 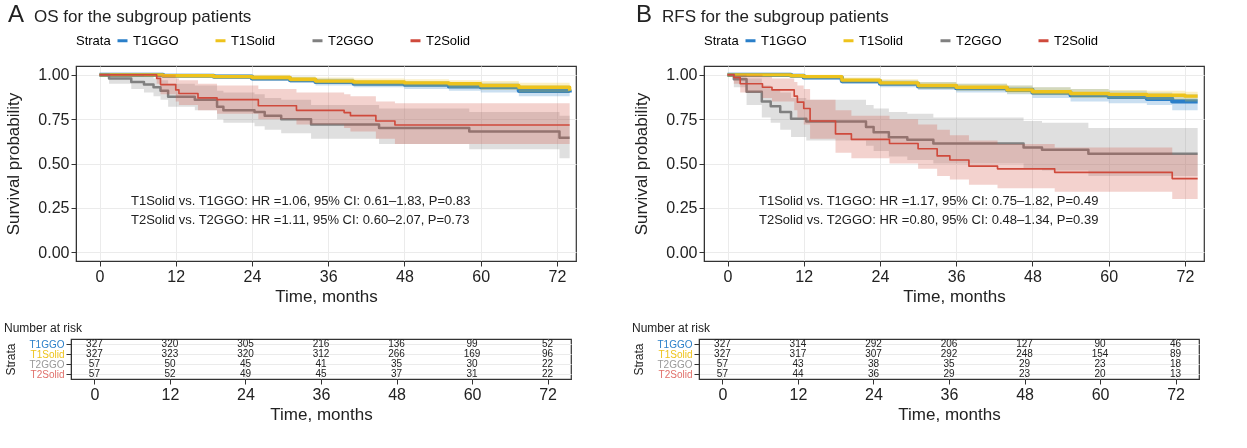 I want to click on data-label: 13, so click(x=1176, y=373).